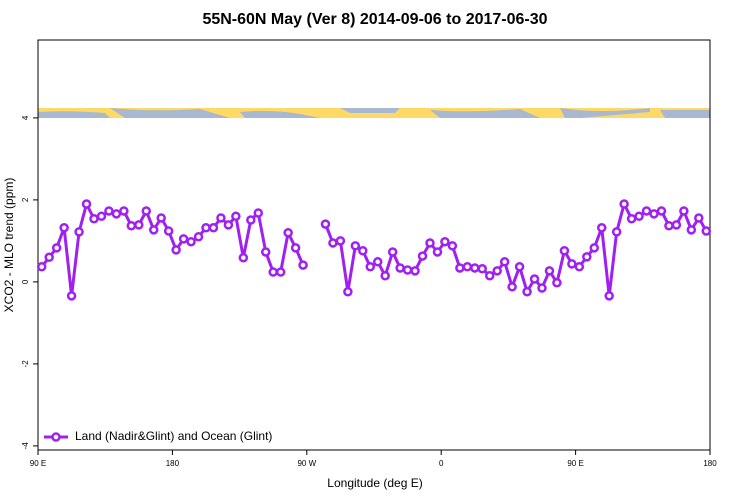 The height and width of the screenshot is (500, 750). I want to click on map-strip, so click(374, 113).